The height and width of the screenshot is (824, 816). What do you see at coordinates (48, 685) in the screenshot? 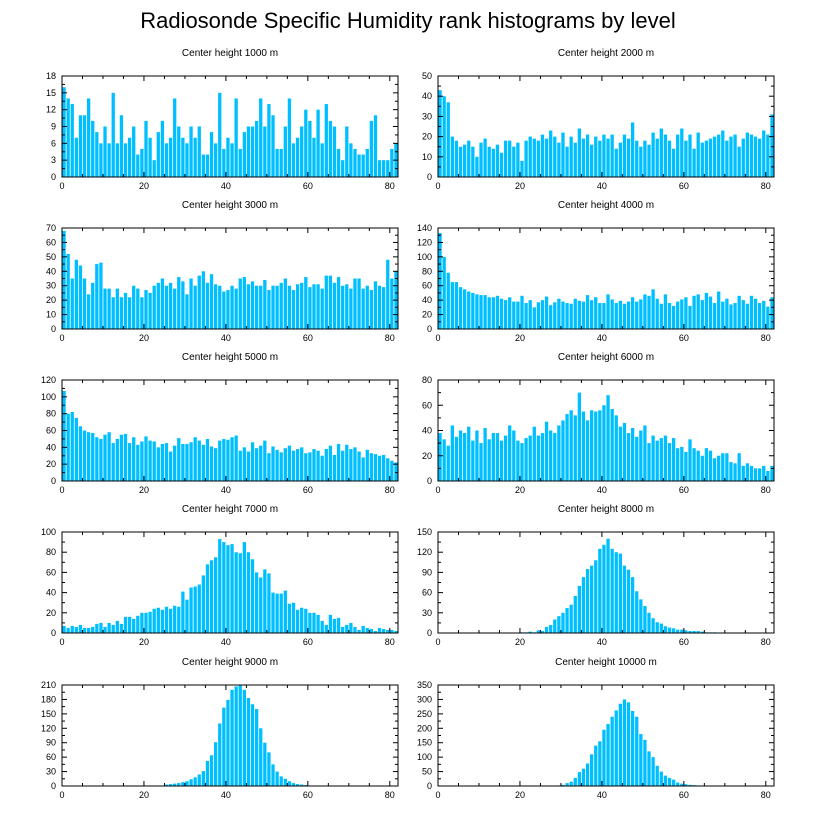
I see `y-tick-label: 210` at bounding box center [48, 685].